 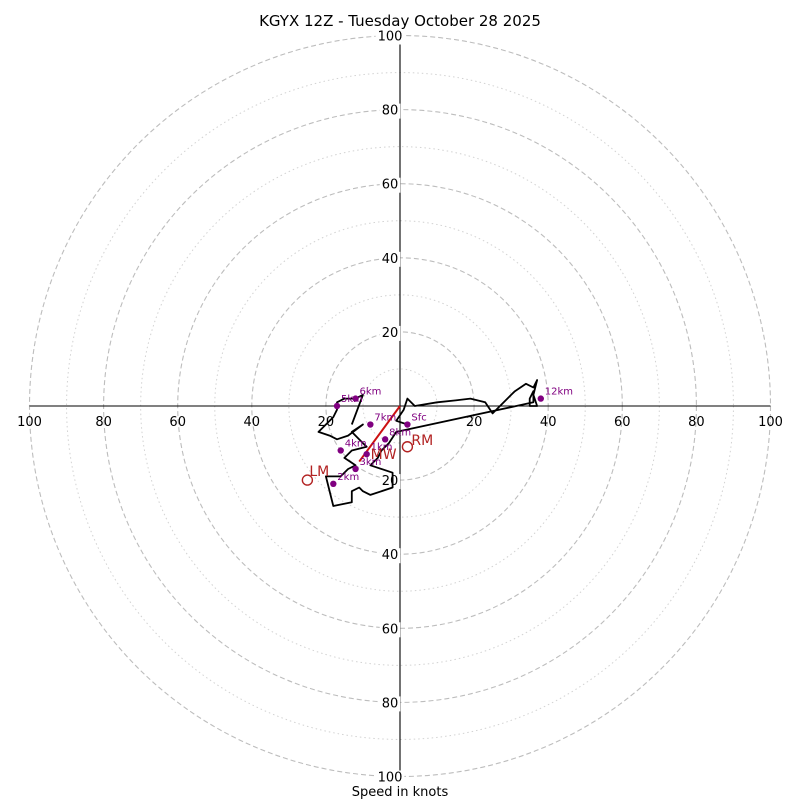 I want to click on height-label-7km: 7km, so click(x=385, y=418).